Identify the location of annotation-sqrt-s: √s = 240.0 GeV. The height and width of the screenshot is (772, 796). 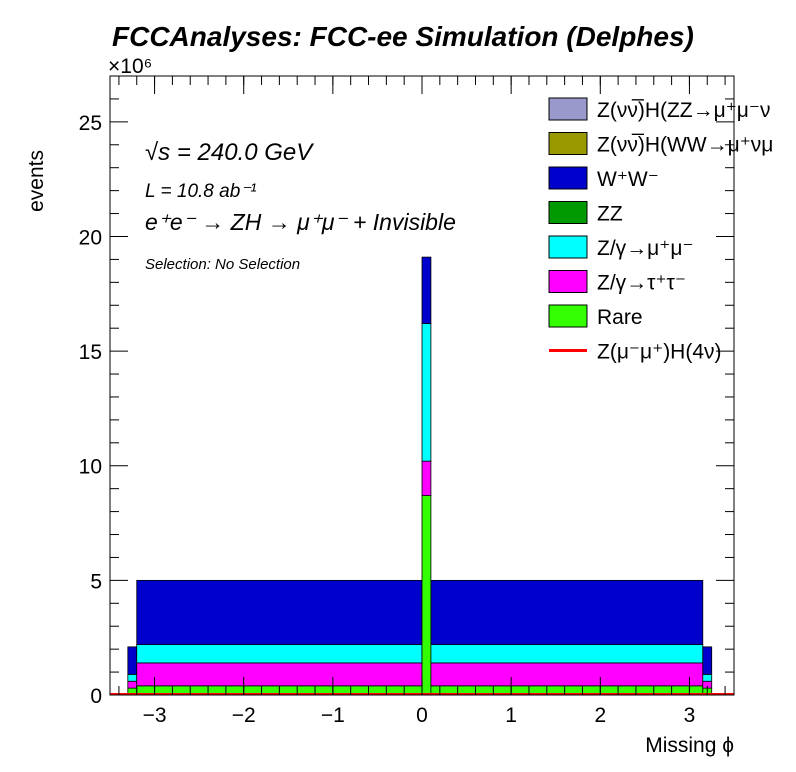
(229, 152).